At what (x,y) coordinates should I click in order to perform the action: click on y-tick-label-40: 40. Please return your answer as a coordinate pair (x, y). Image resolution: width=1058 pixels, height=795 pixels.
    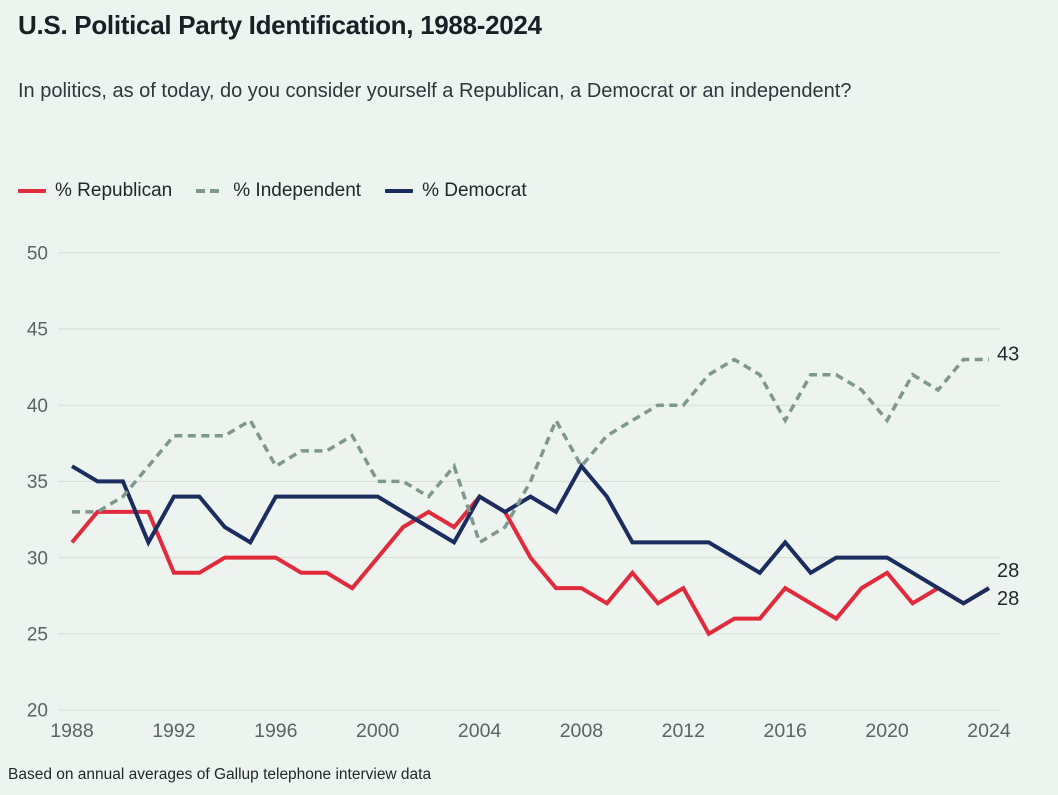
    Looking at the image, I should click on (37, 406).